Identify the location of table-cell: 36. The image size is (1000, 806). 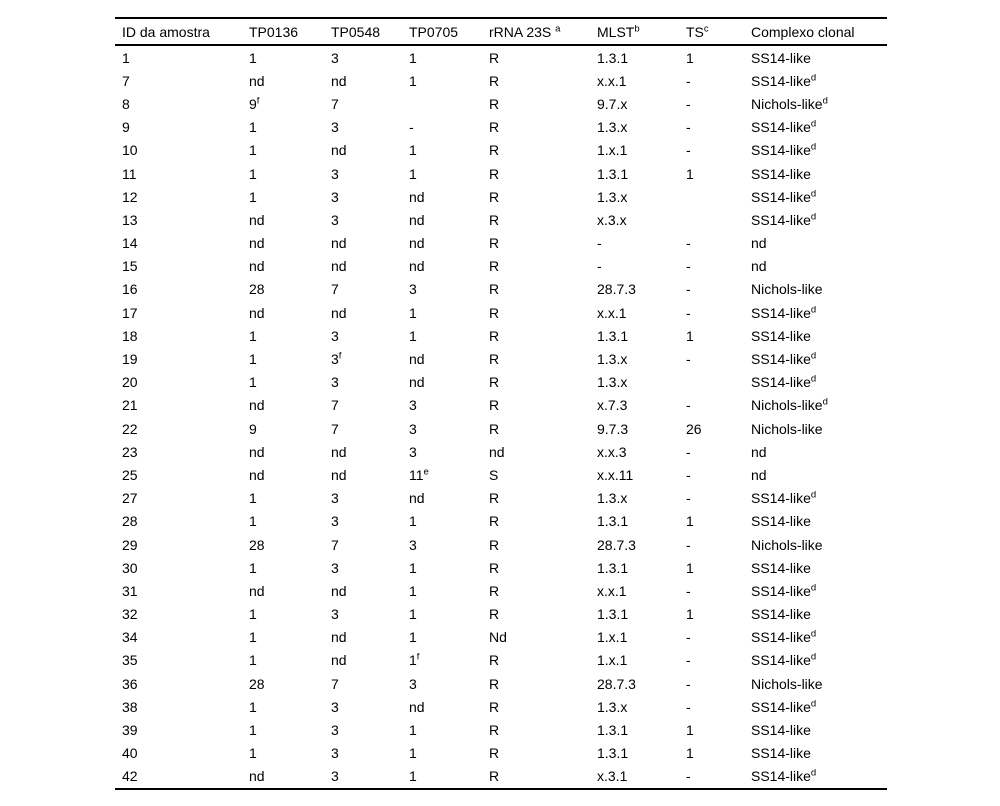
(130, 683).